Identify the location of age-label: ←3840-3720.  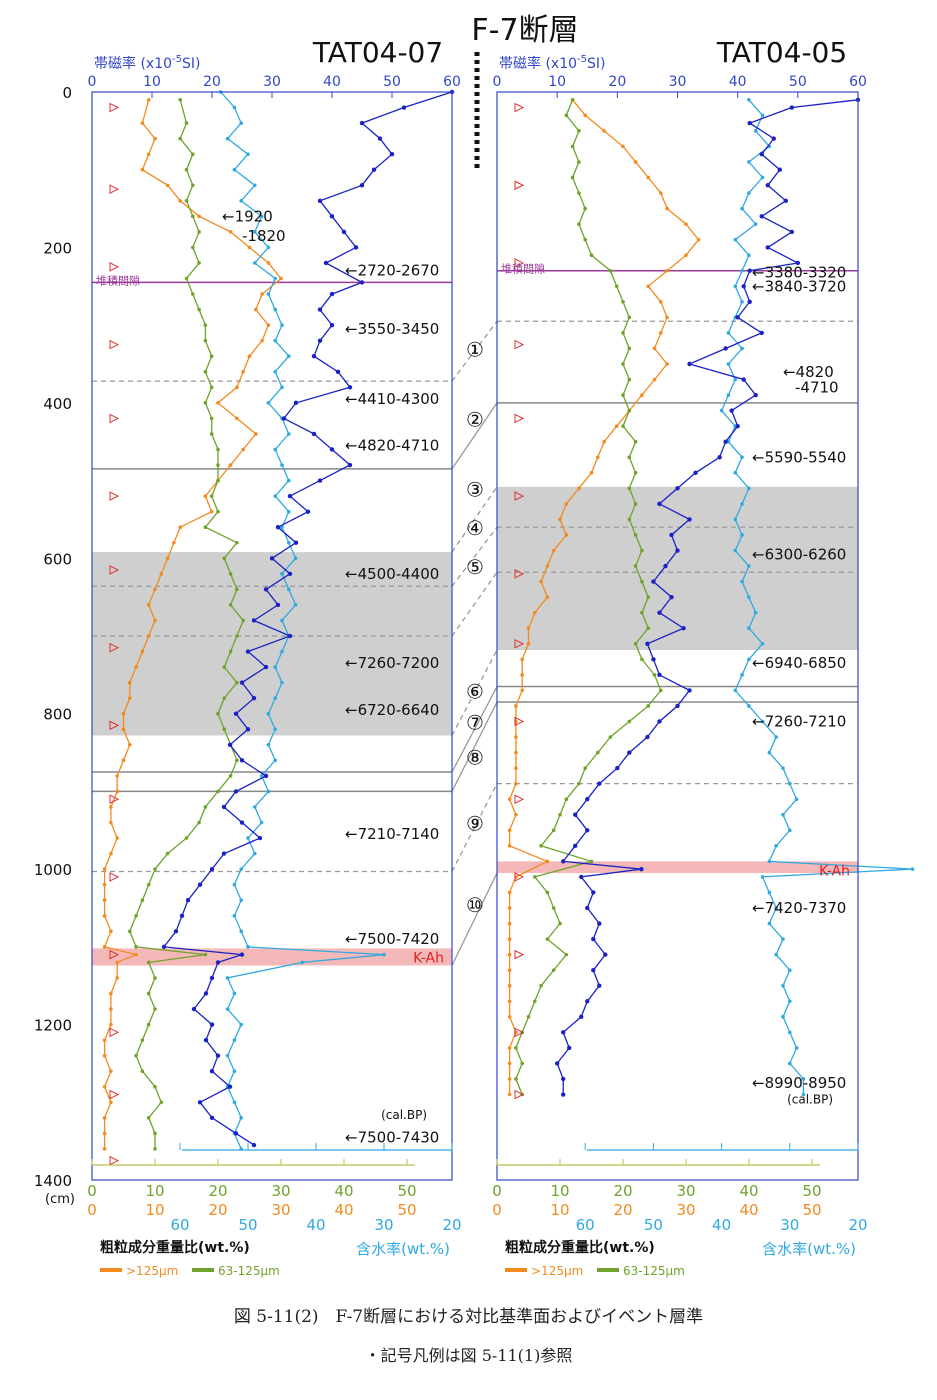
(799, 286).